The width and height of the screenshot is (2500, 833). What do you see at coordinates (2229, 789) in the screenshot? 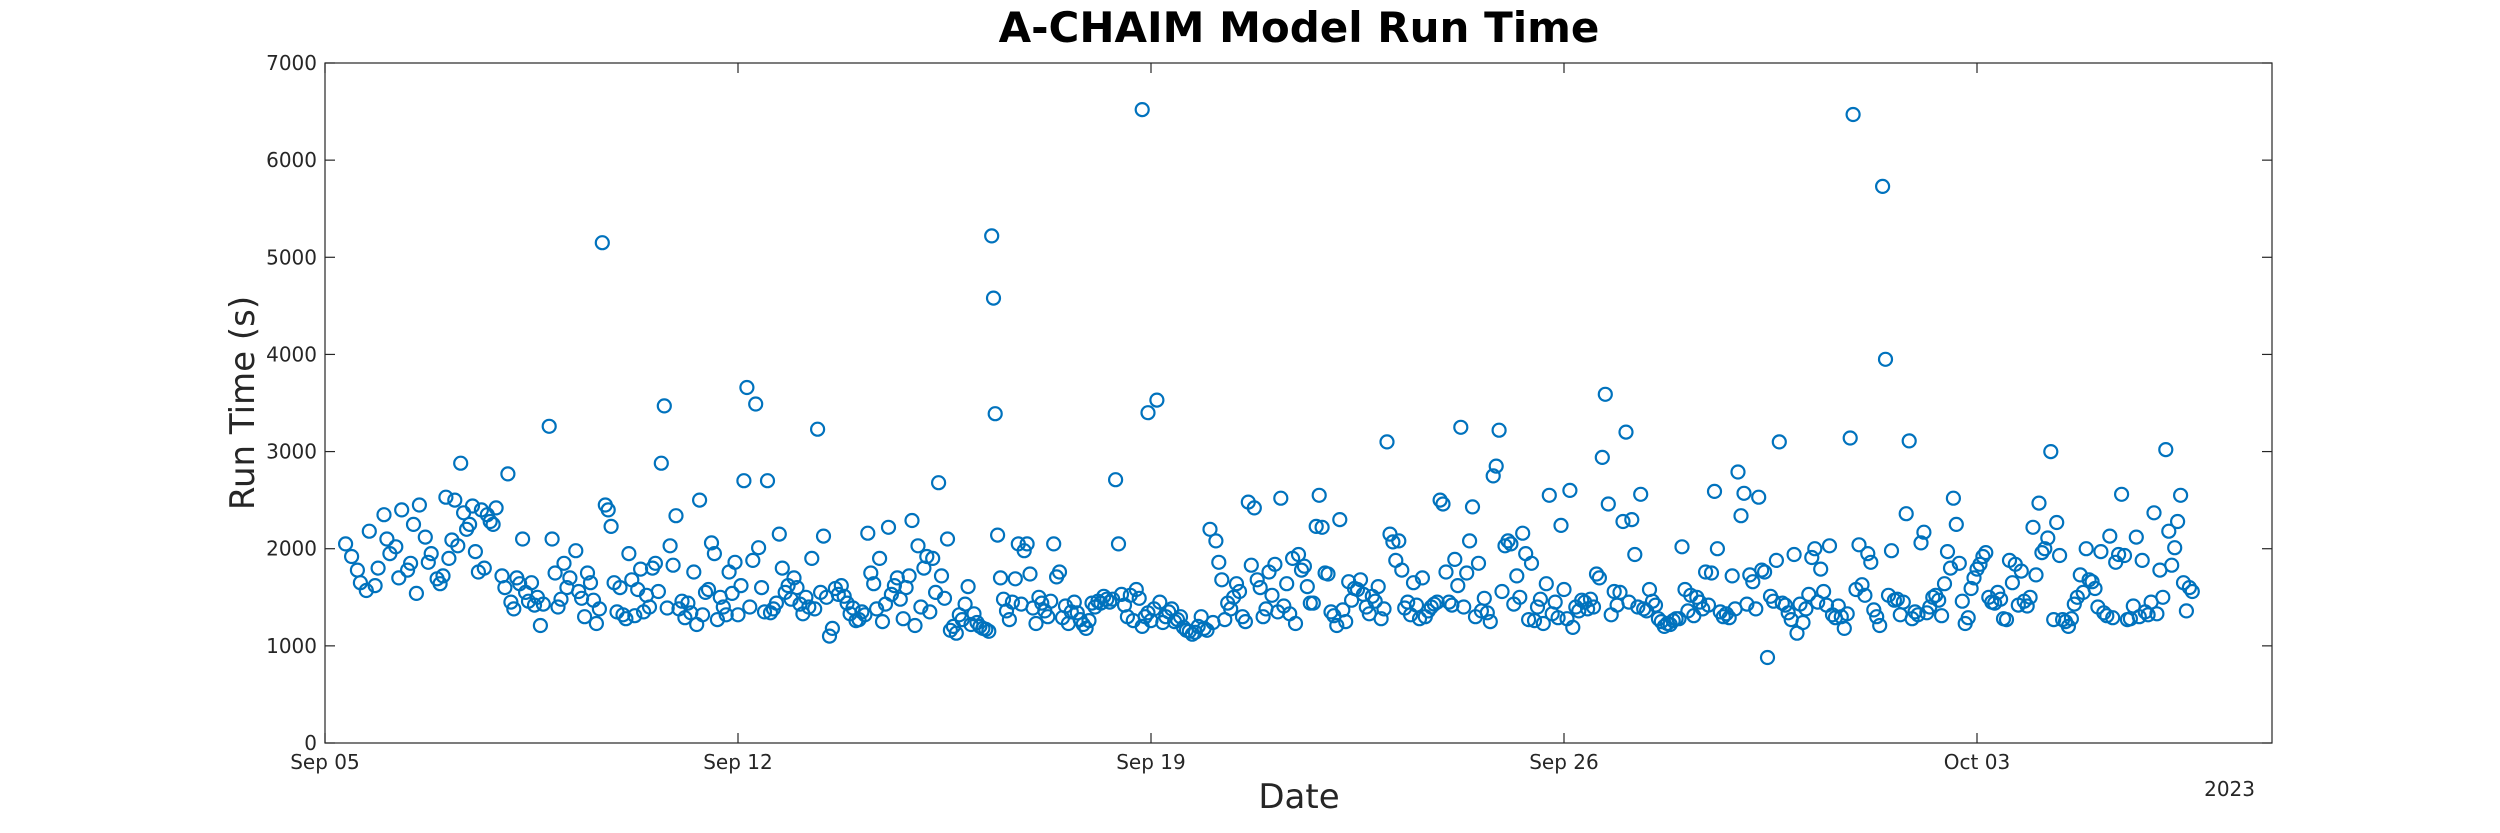
I see `year-label: 2023` at bounding box center [2229, 789].